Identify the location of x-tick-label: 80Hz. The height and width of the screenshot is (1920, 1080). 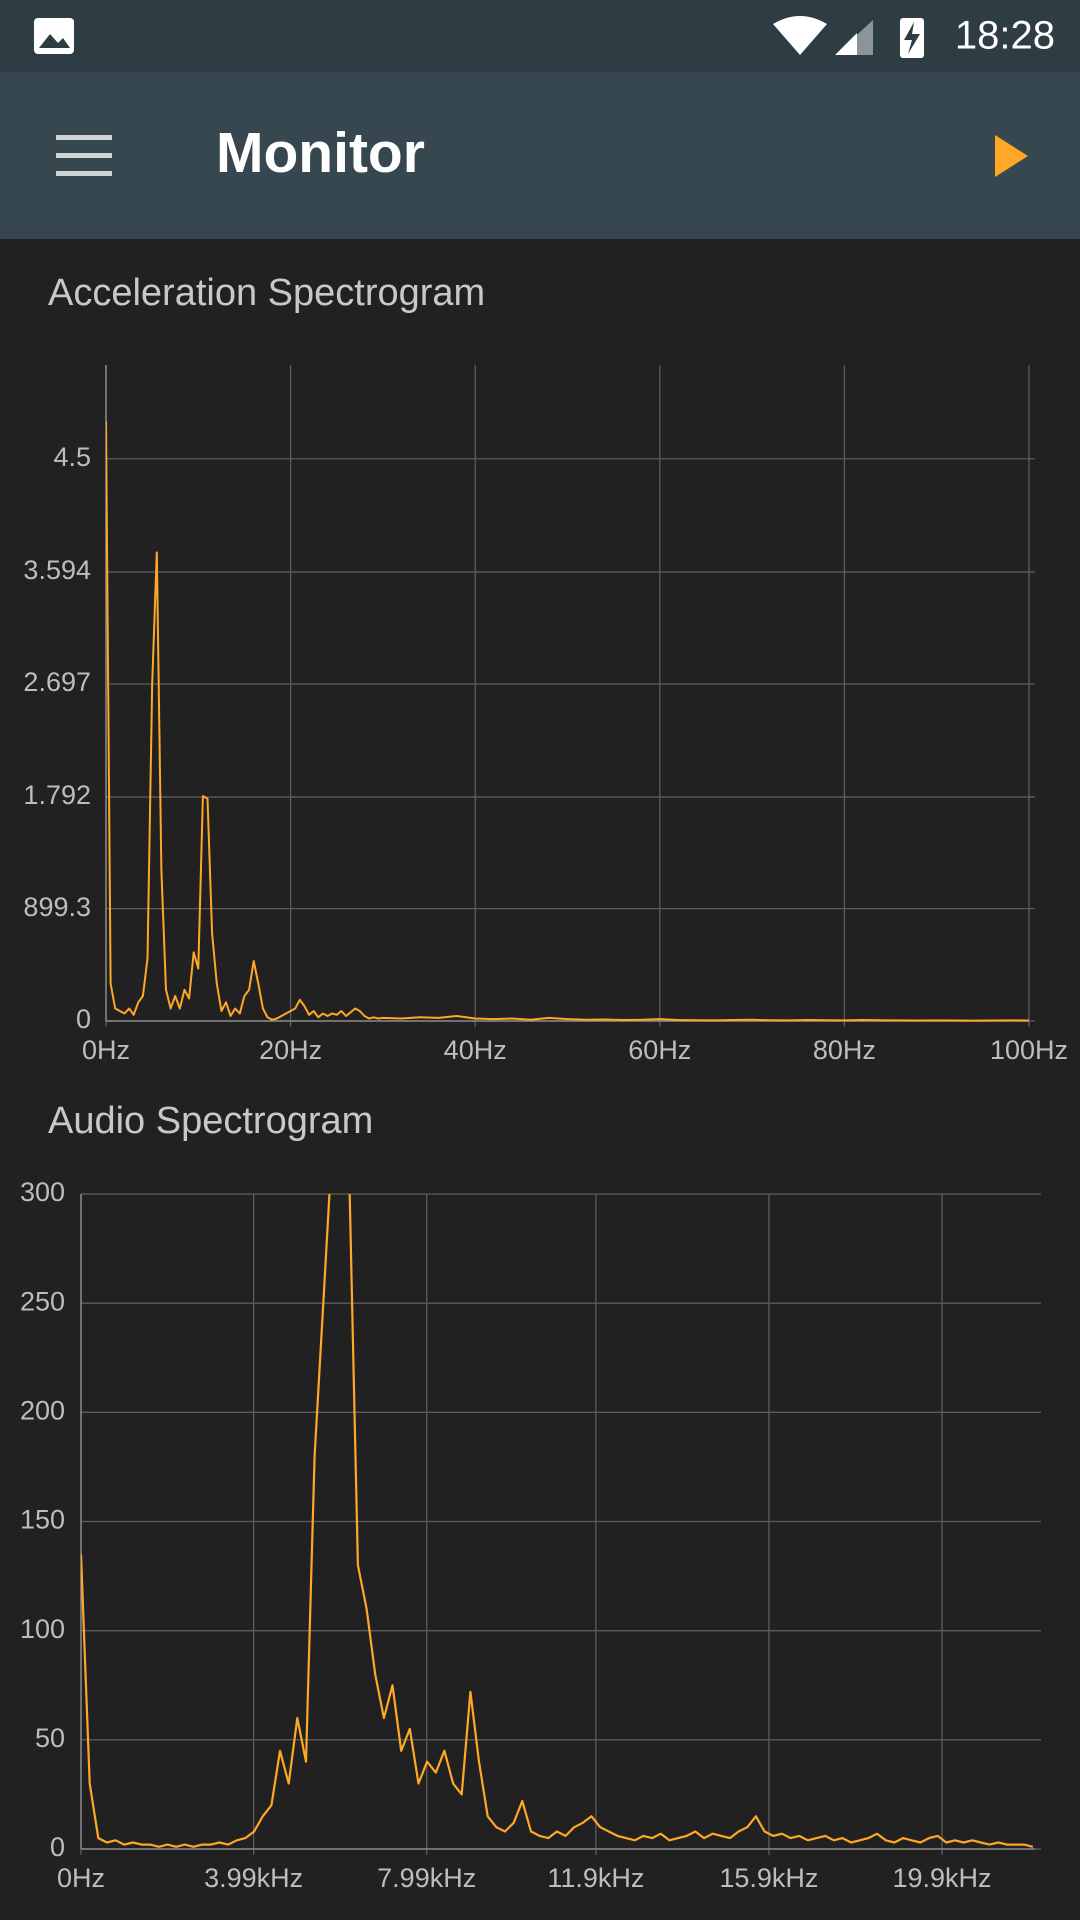
(844, 1050).